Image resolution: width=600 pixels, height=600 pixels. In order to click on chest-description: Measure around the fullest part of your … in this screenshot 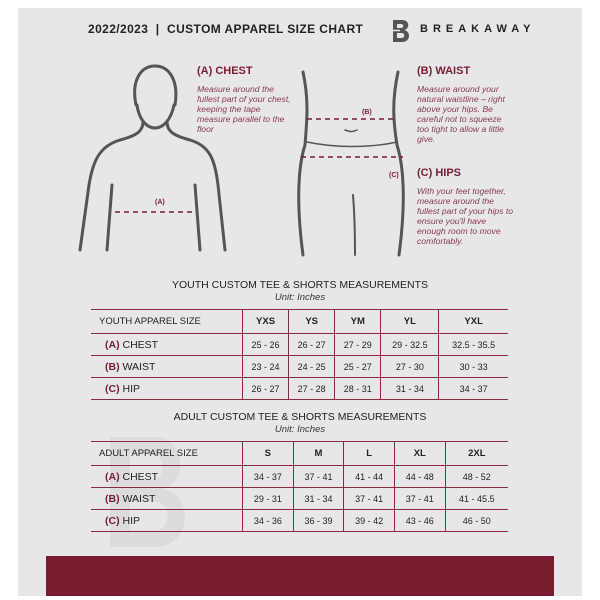, I will do `click(244, 109)`.